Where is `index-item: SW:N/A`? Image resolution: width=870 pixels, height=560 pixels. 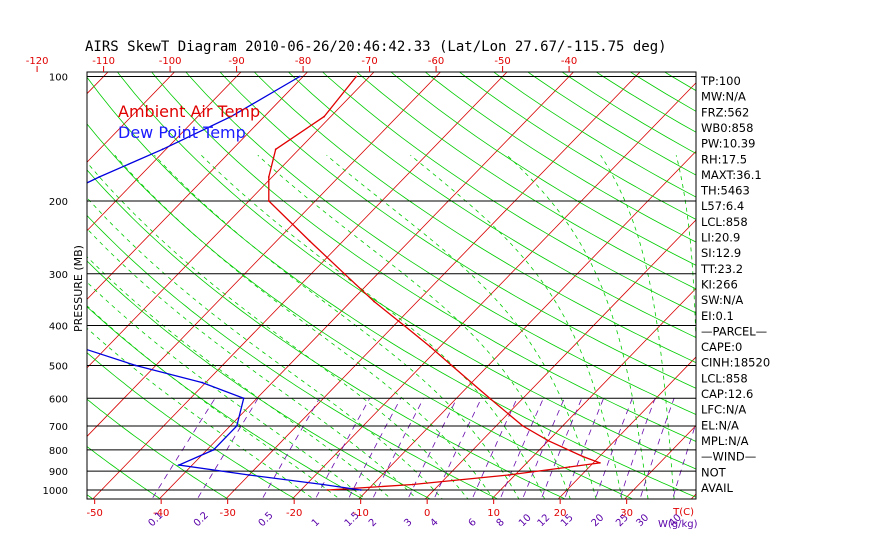
index-item: SW:N/A is located at coordinates (722, 300).